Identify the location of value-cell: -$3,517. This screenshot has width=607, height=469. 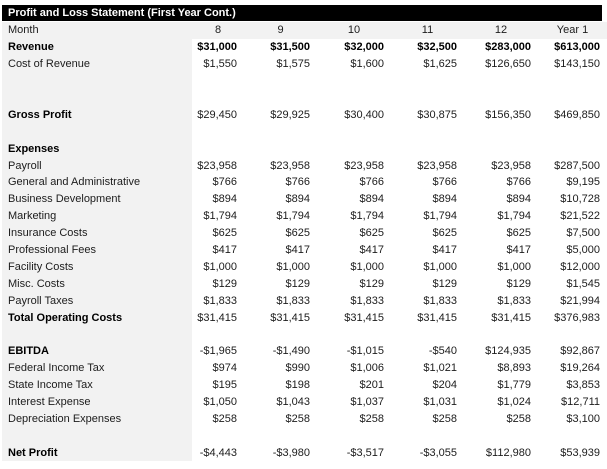
(365, 452).